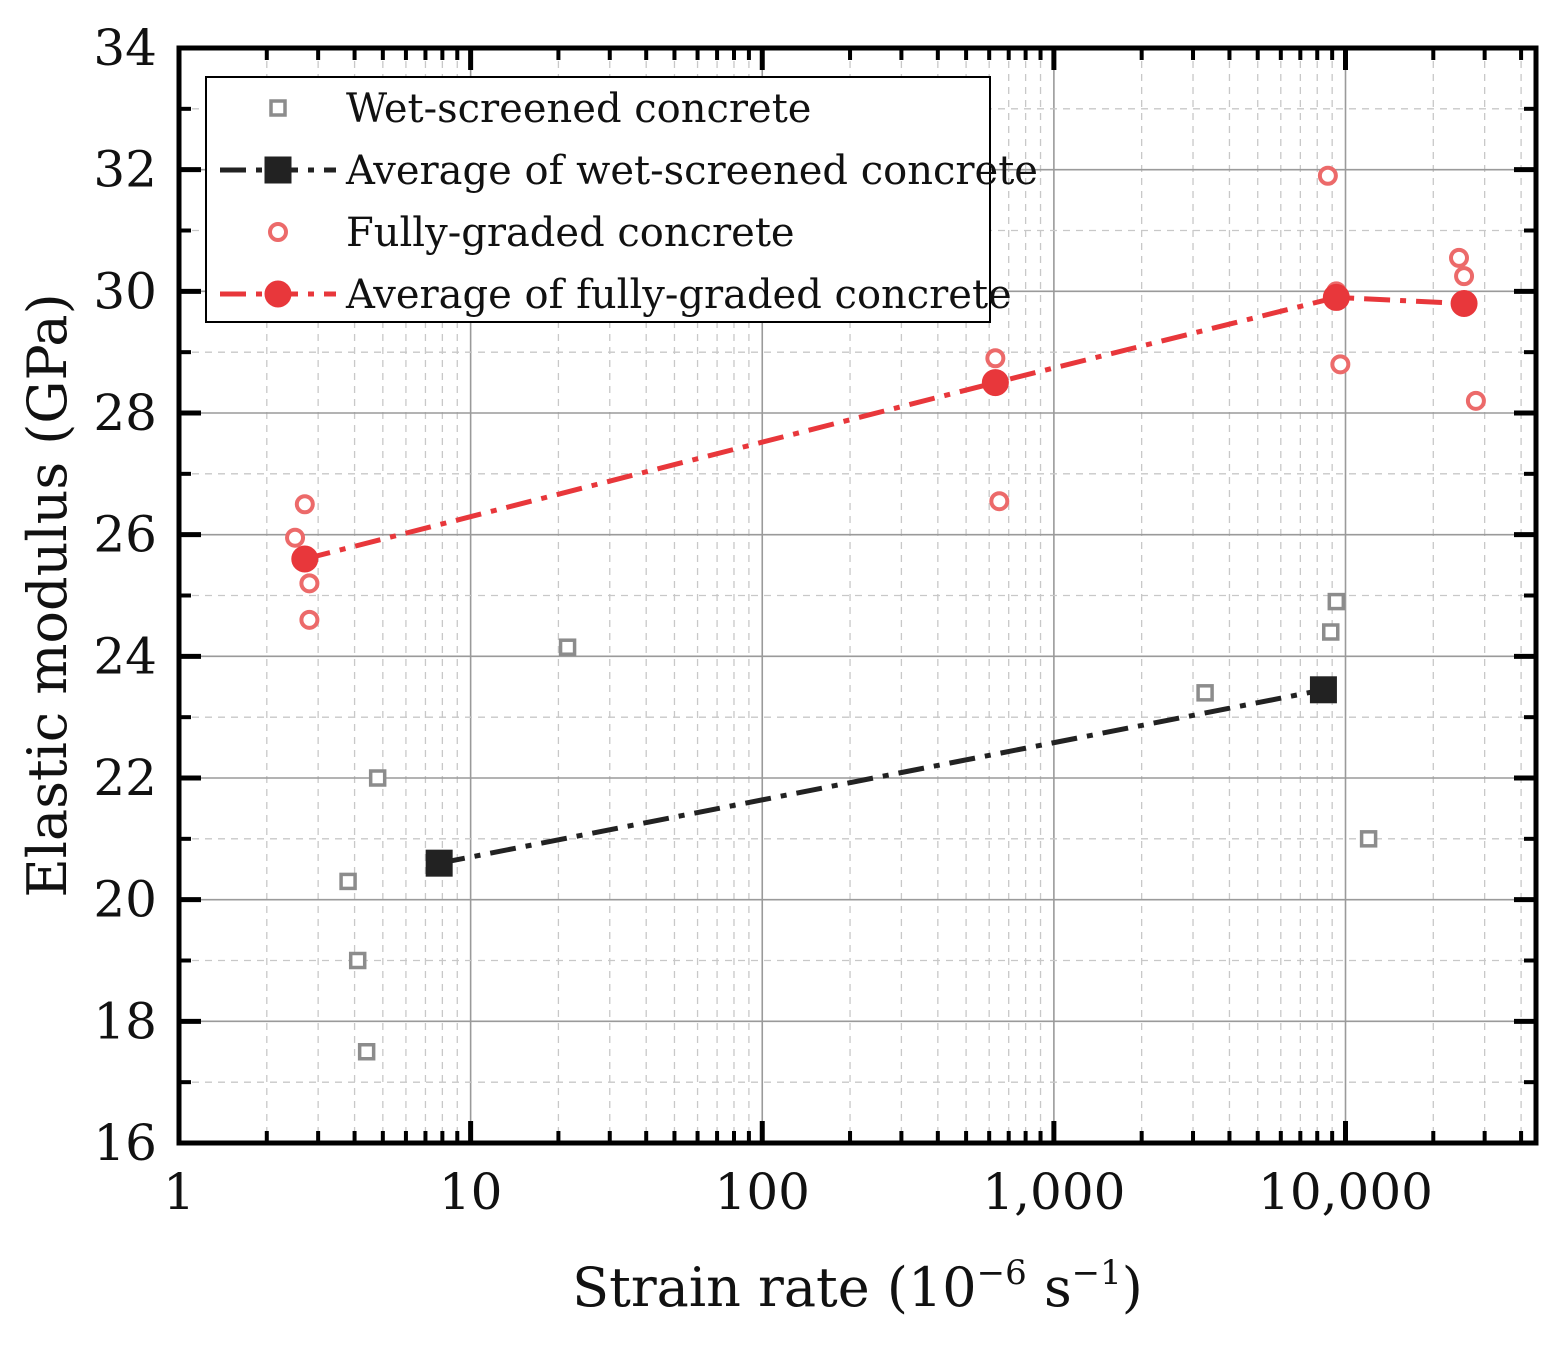 The height and width of the screenshot is (1346, 1560). Describe the element at coordinates (125, 291) in the screenshot. I see `y-tick-label: 30` at that location.